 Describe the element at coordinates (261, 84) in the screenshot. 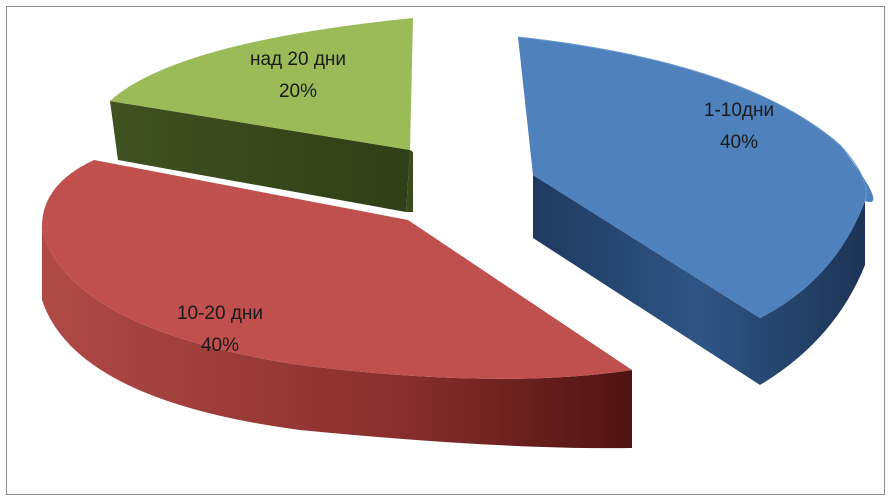

I see `slice-over-20-days-top` at that location.